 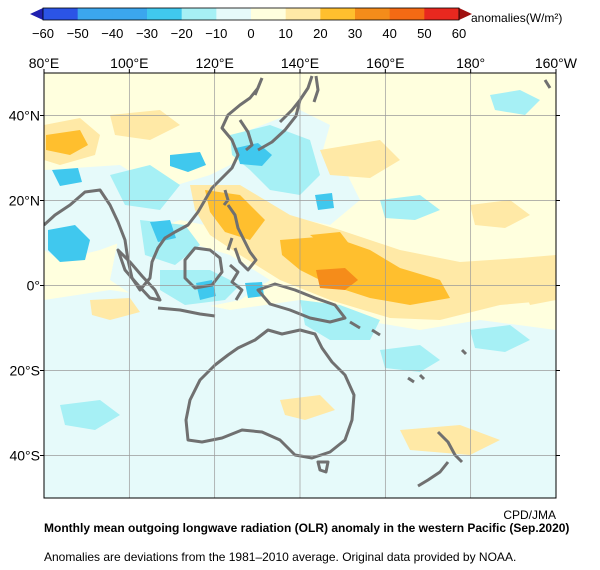 What do you see at coordinates (270, 394) in the screenshot?
I see `coastline-australia` at bounding box center [270, 394].